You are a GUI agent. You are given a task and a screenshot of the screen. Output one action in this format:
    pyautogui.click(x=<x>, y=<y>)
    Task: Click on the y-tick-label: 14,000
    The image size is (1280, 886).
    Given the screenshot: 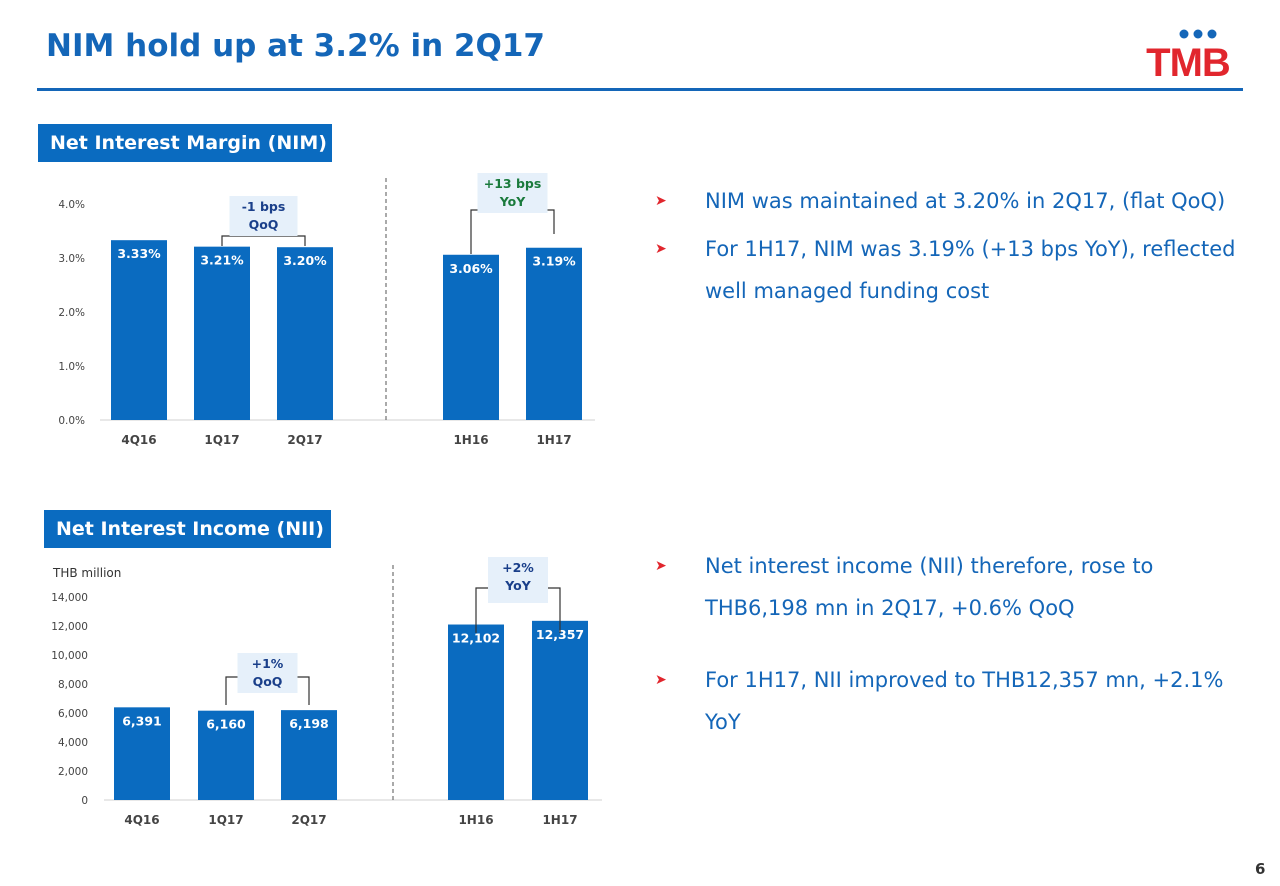 What is the action you would take?
    pyautogui.click(x=69, y=598)
    